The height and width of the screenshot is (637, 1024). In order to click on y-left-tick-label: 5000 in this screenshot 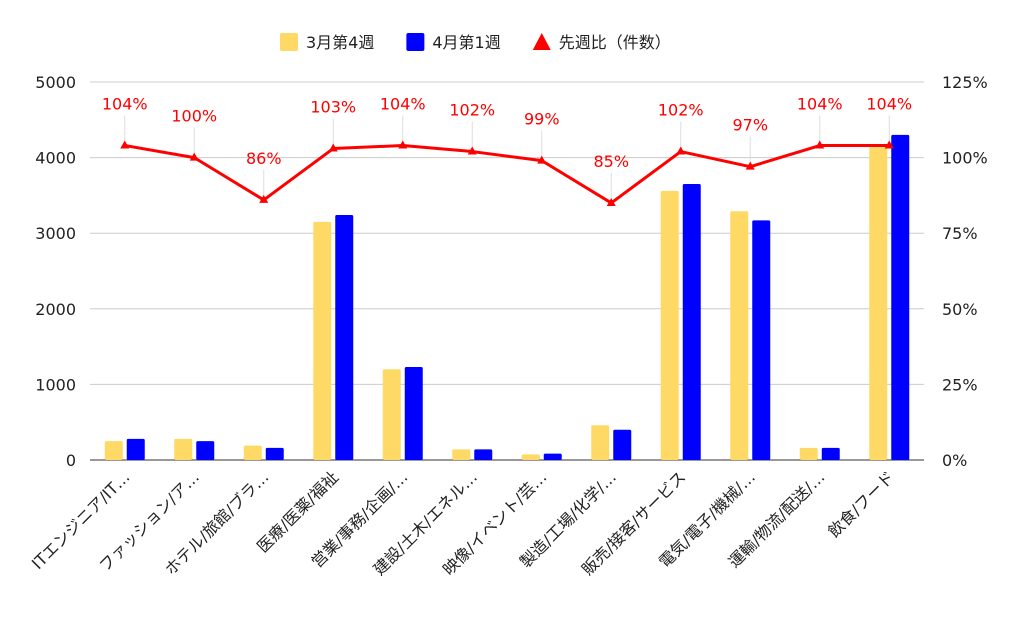, I will do `click(55, 82)`.